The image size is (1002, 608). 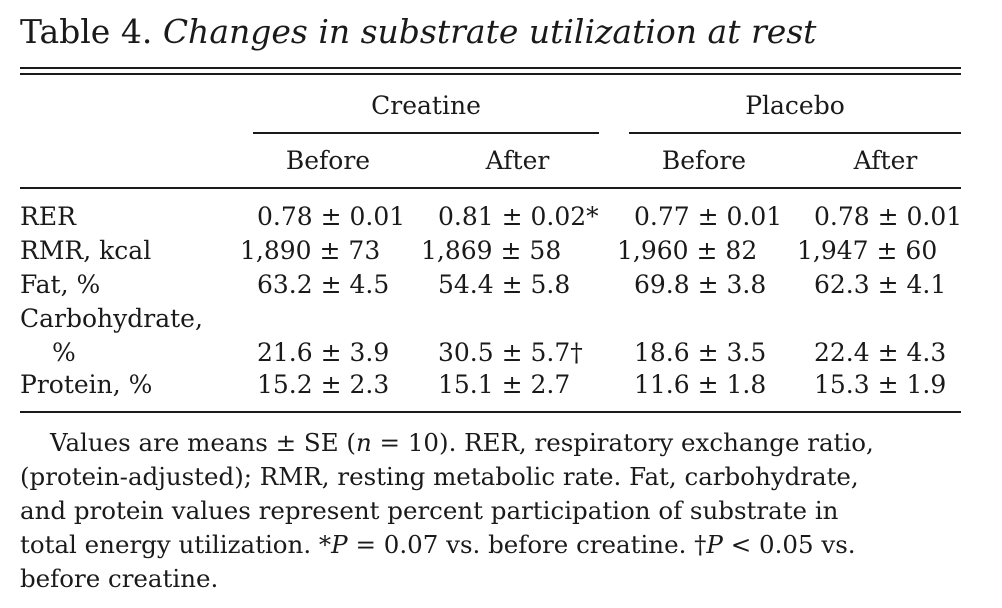 What do you see at coordinates (700, 284) in the screenshot?
I see `cell-fat-placebo-before: 69.8 ± 3.8` at bounding box center [700, 284].